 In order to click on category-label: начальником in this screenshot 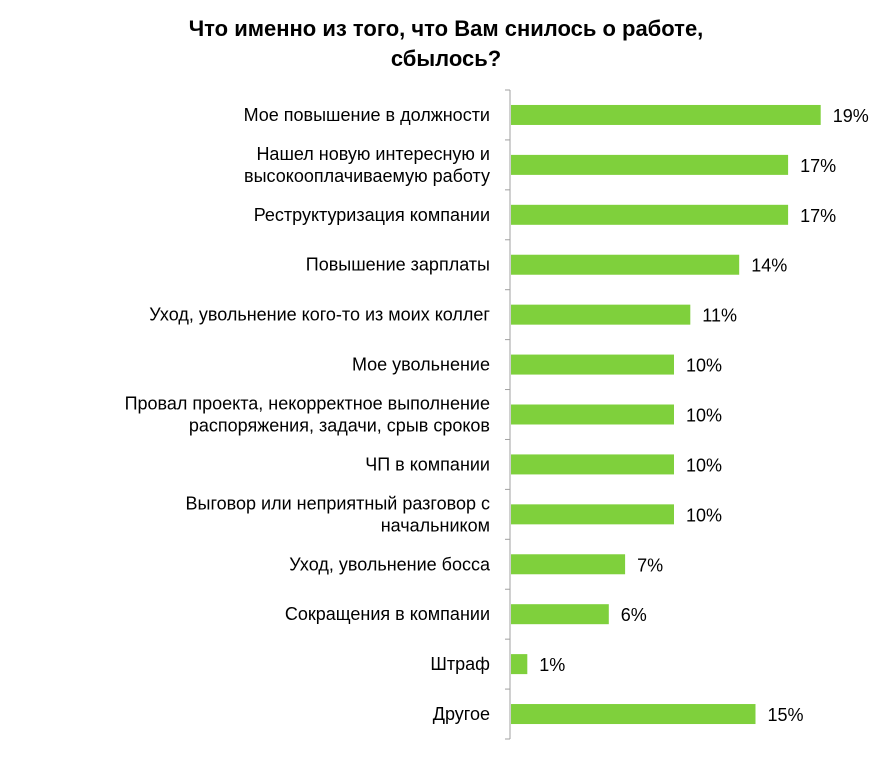, I will do `click(435, 525)`.